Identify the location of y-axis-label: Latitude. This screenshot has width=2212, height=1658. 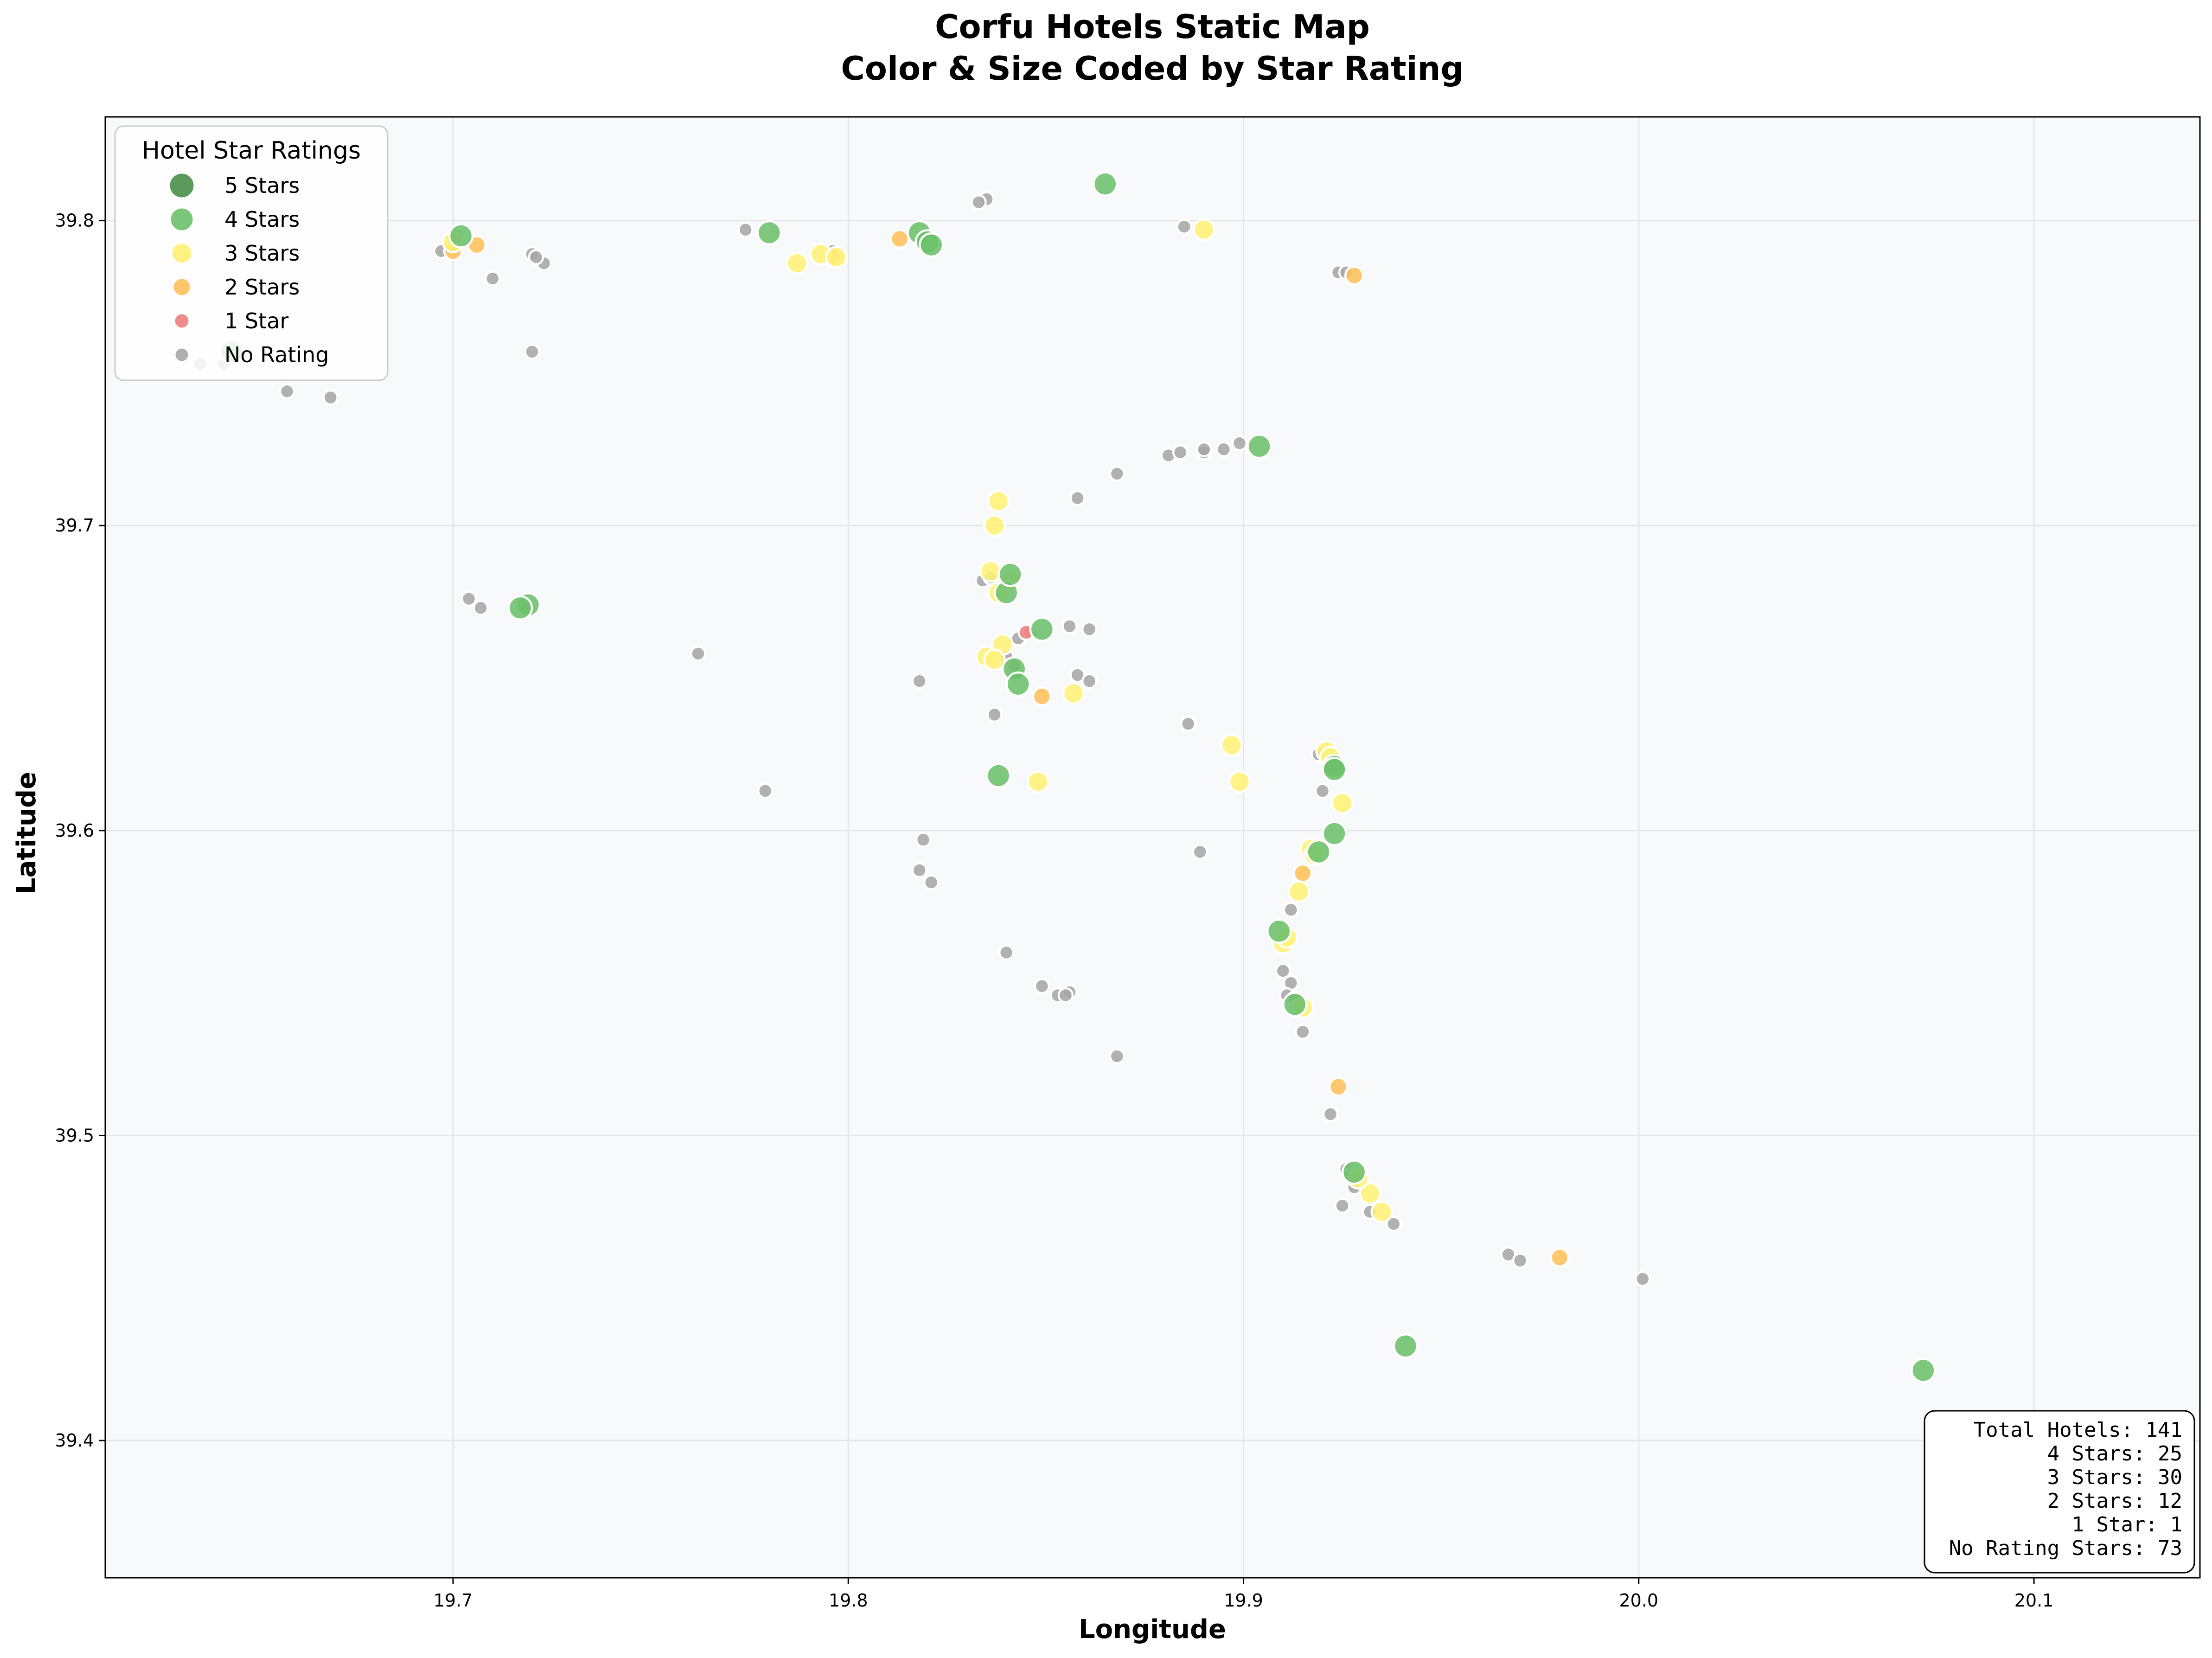
(27, 833).